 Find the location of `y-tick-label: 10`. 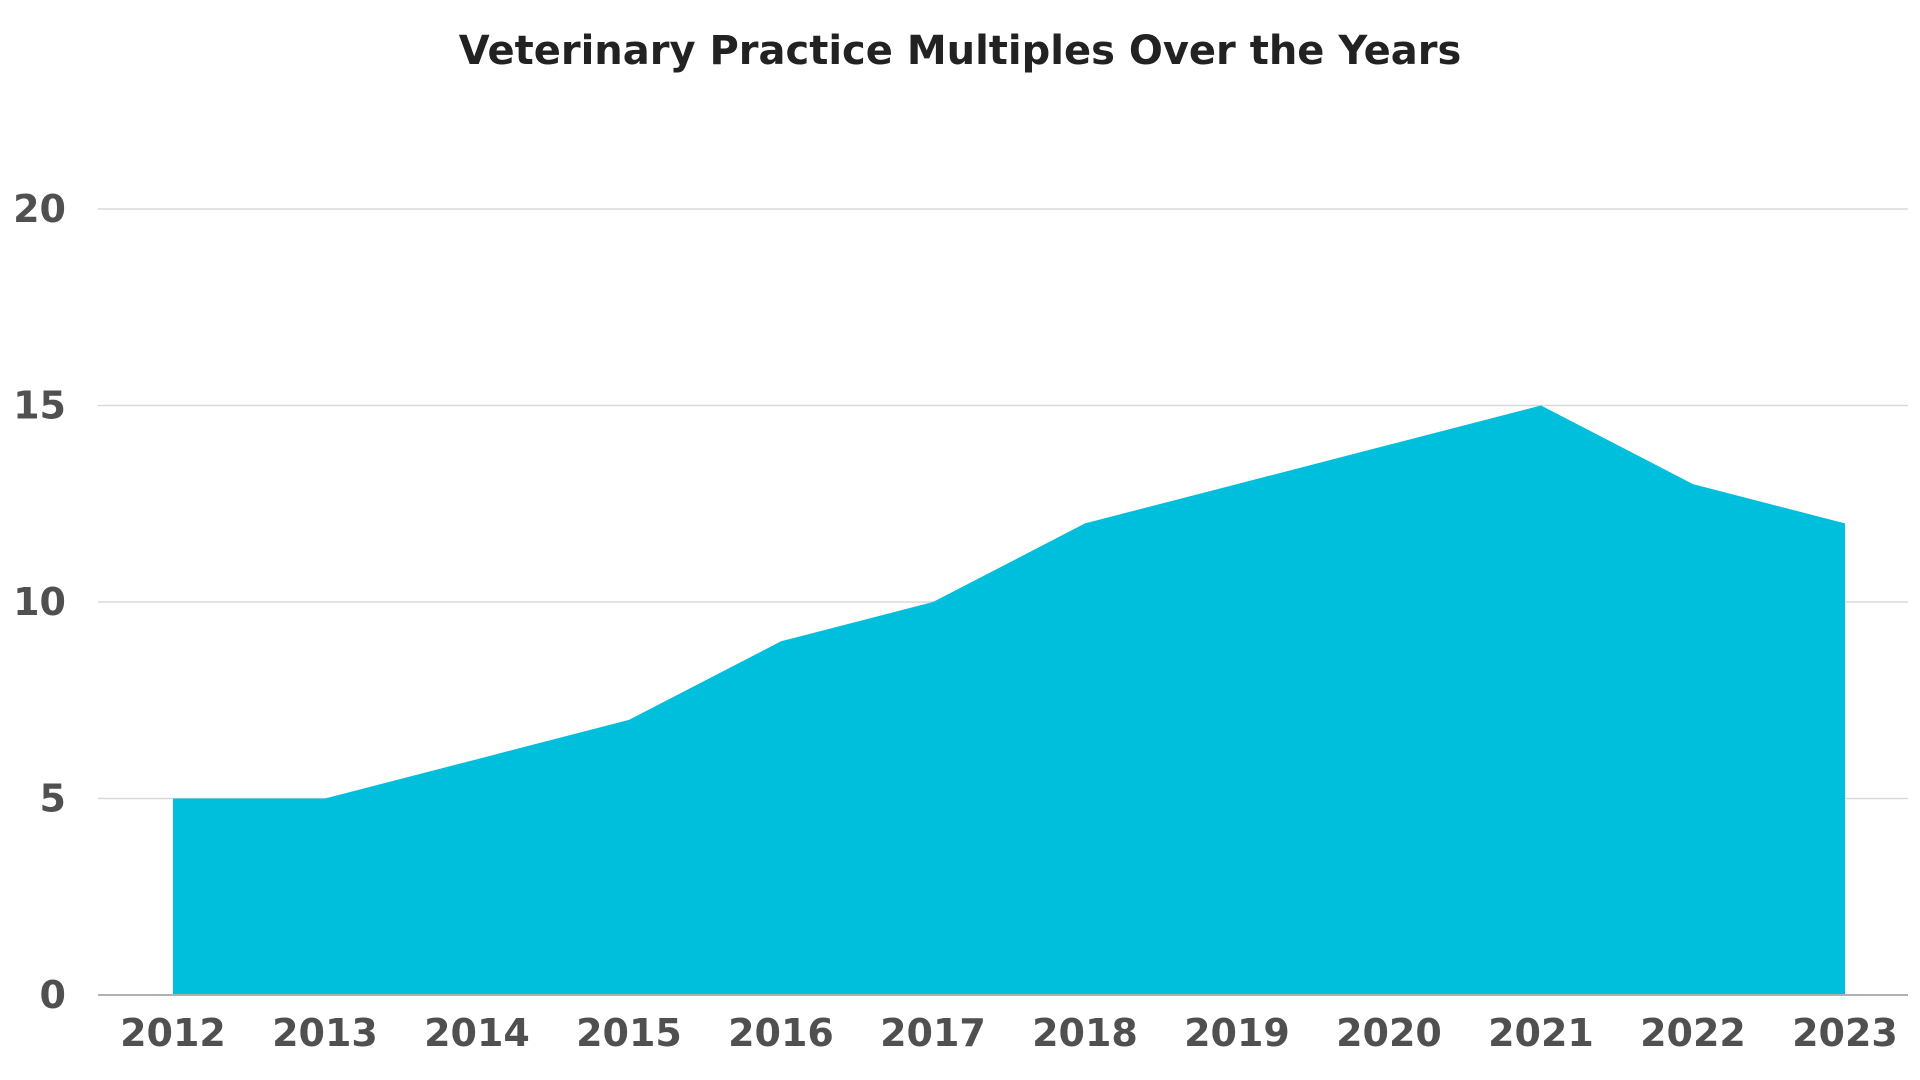

y-tick-label: 10 is located at coordinates (39, 602).